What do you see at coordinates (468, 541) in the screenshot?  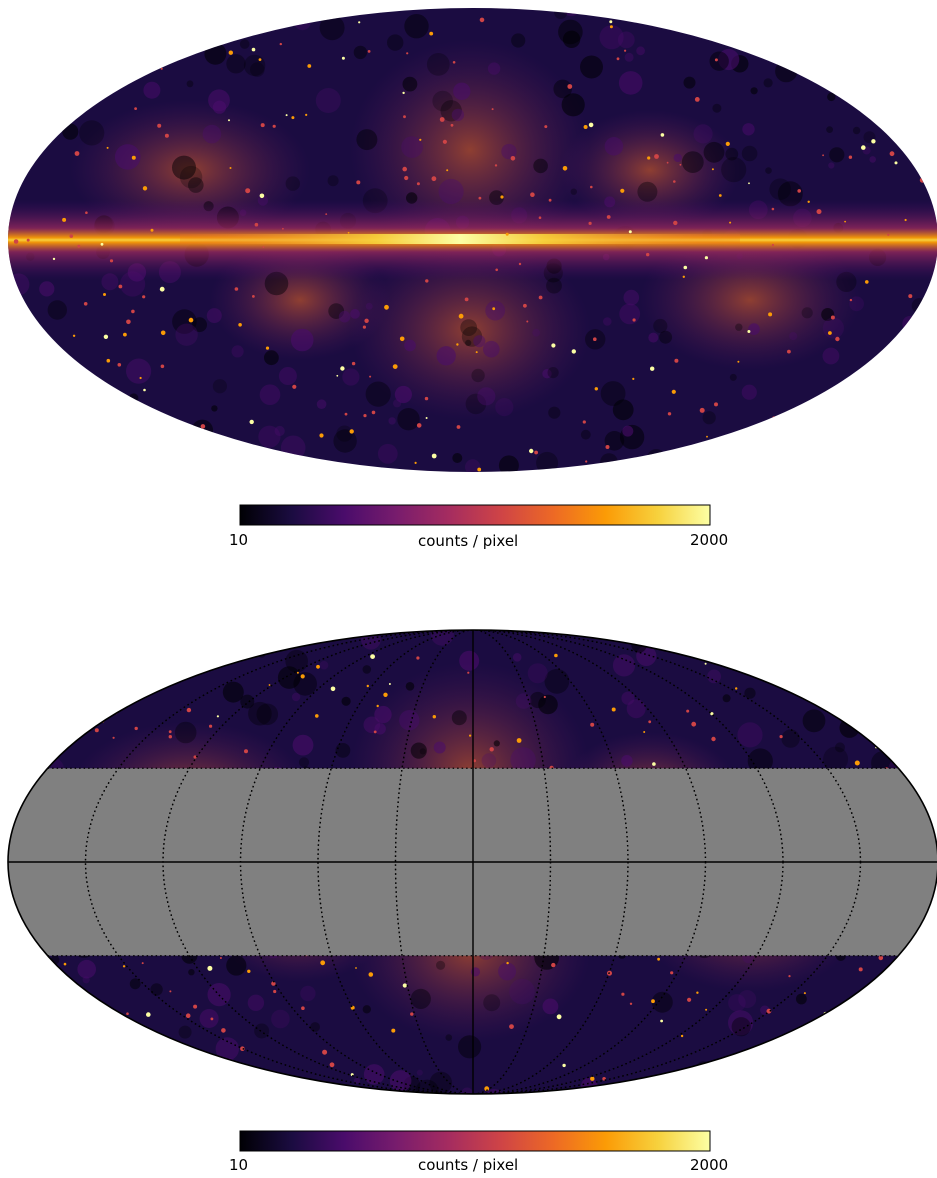 I see `colorbar-title: counts / pixel` at bounding box center [468, 541].